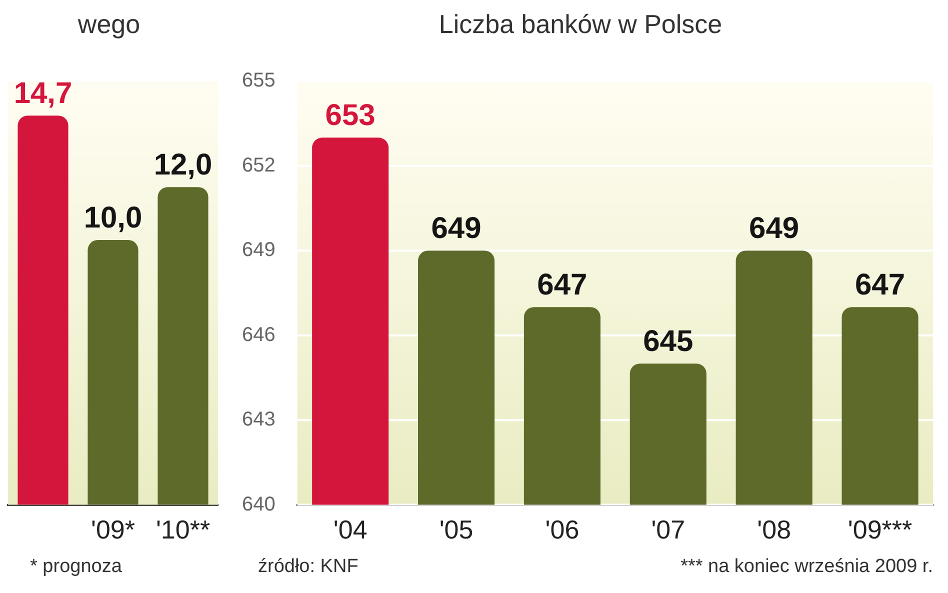  Describe the element at coordinates (259, 504) in the screenshot. I see `y-tick-label: 640` at that location.